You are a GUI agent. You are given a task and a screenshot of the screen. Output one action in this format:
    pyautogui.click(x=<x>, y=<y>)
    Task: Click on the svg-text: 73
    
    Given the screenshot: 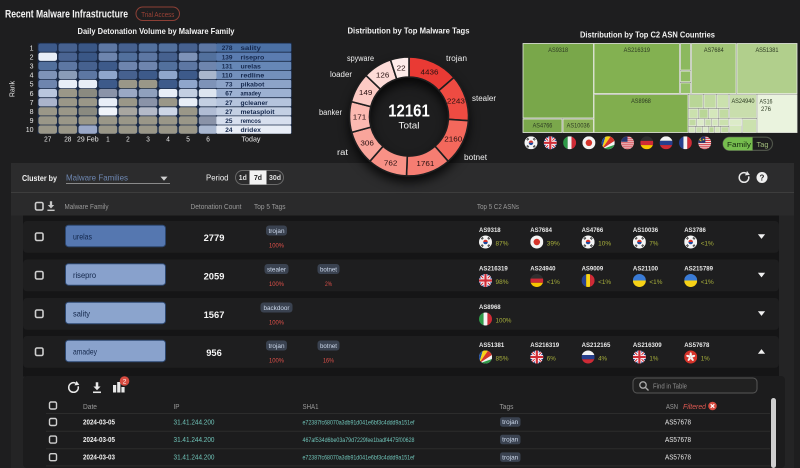 What is the action you would take?
    pyautogui.click(x=228, y=85)
    